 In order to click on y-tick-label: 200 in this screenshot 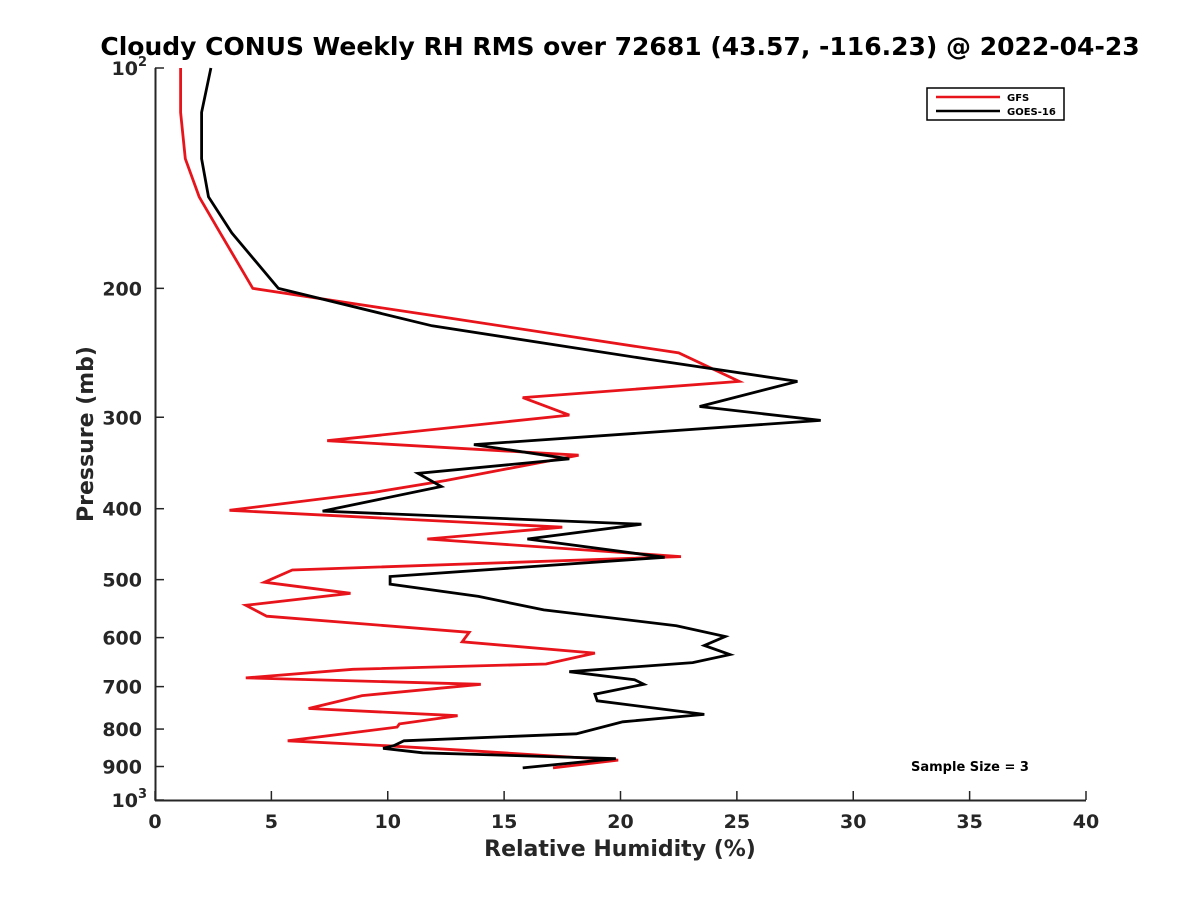, I will do `click(122, 289)`.